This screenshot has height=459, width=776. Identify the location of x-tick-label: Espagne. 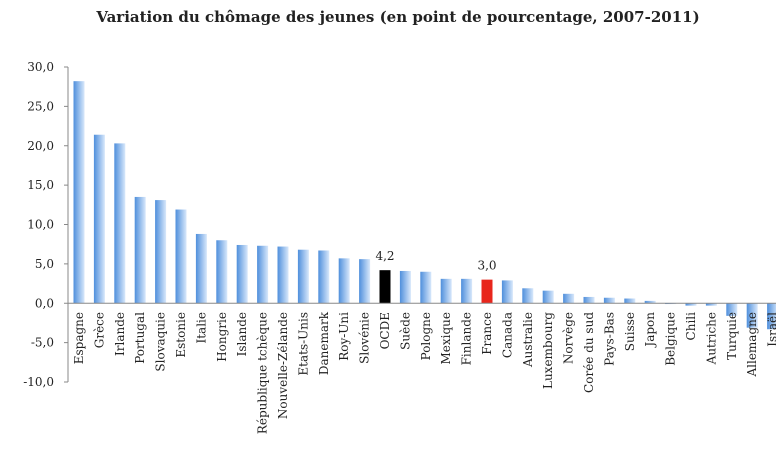
(79, 338).